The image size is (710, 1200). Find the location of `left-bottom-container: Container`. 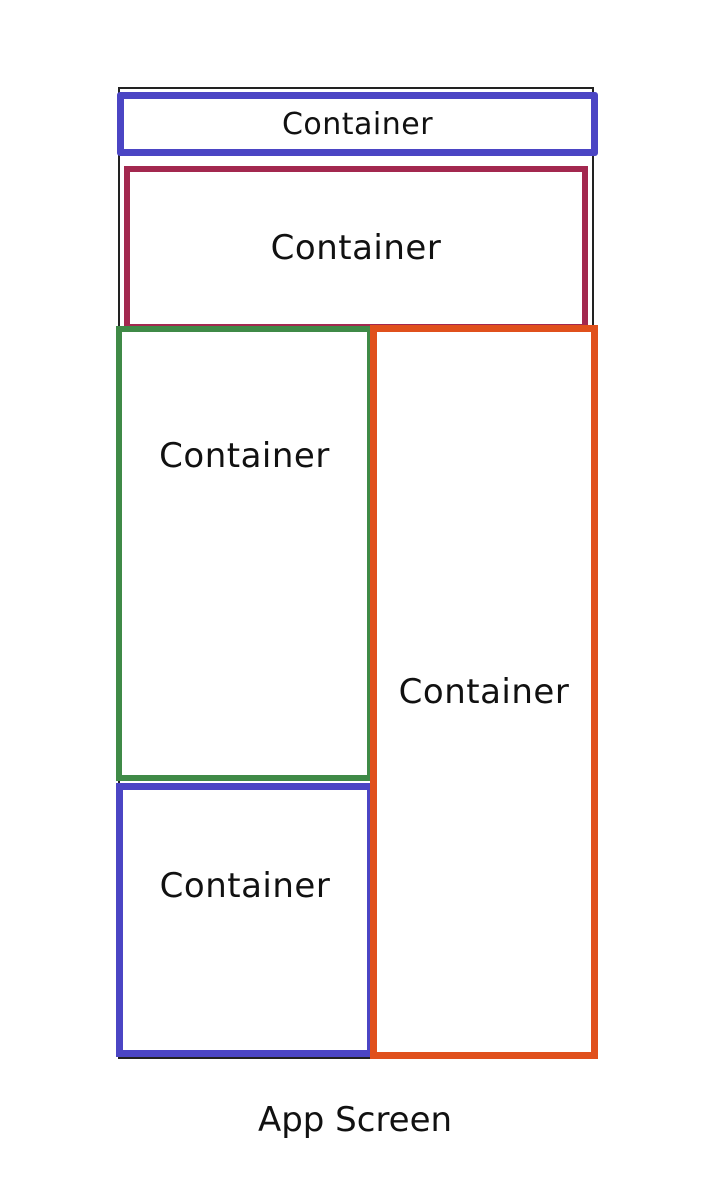

left-bottom-container: Container is located at coordinates (245, 920).